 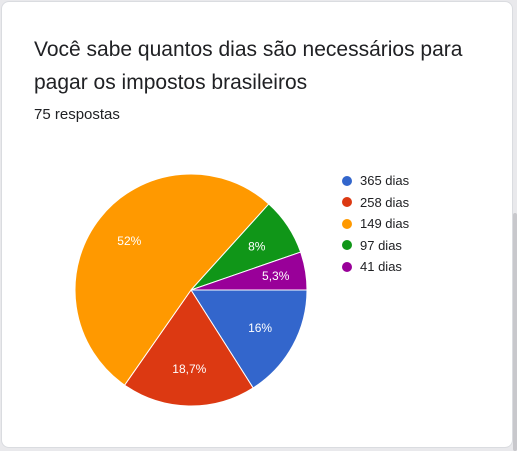 I want to click on slice-label-258-dias: 18,7%, so click(x=189, y=369).